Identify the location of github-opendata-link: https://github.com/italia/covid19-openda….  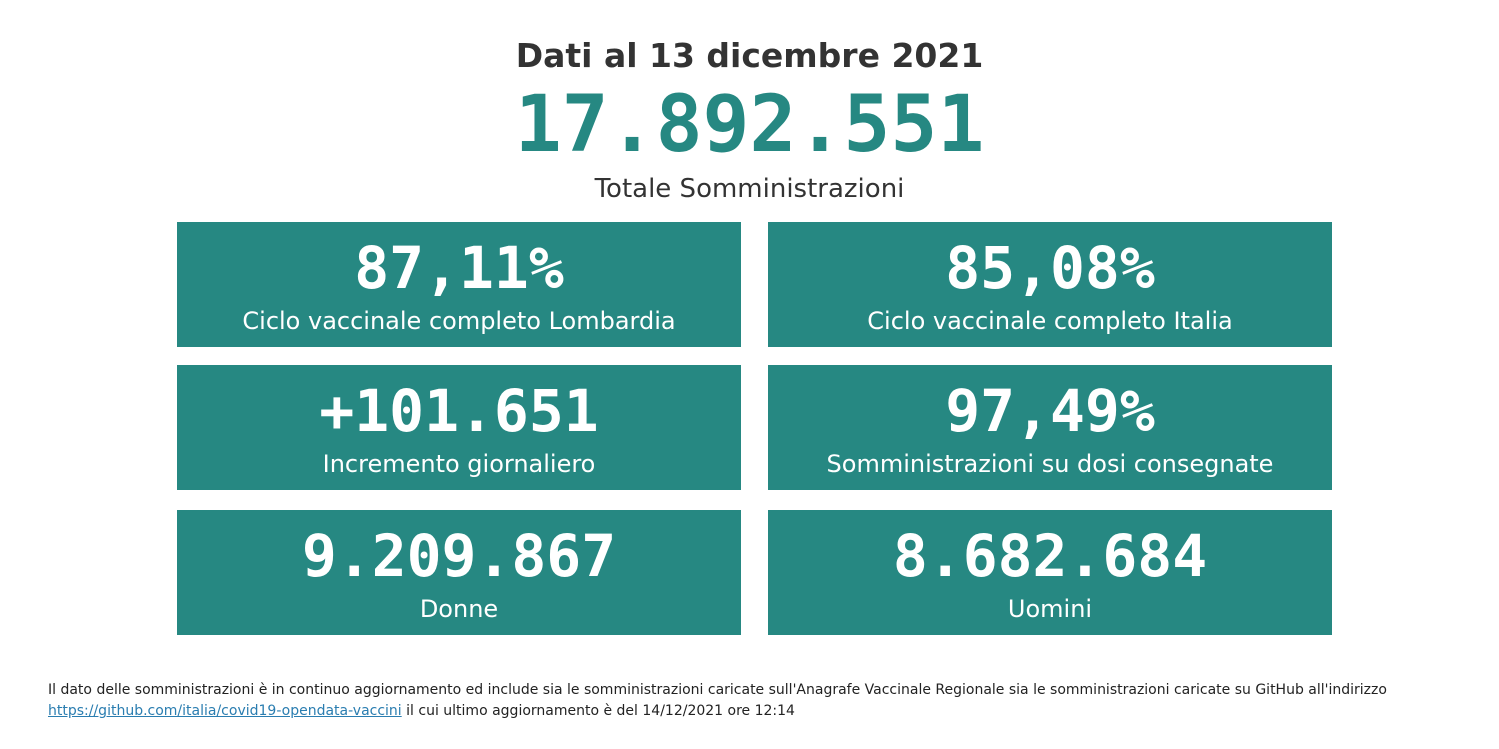
(225, 711).